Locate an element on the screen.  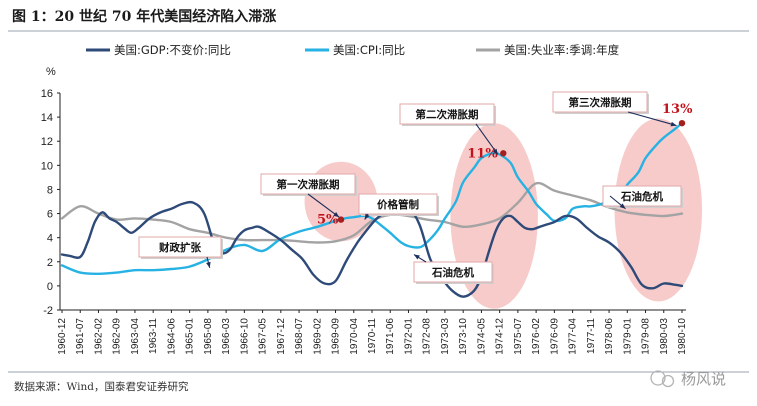
chart-title: 图 1：20 世纪 70 年代美国经济陷入滞涨 is located at coordinates (144, 16).